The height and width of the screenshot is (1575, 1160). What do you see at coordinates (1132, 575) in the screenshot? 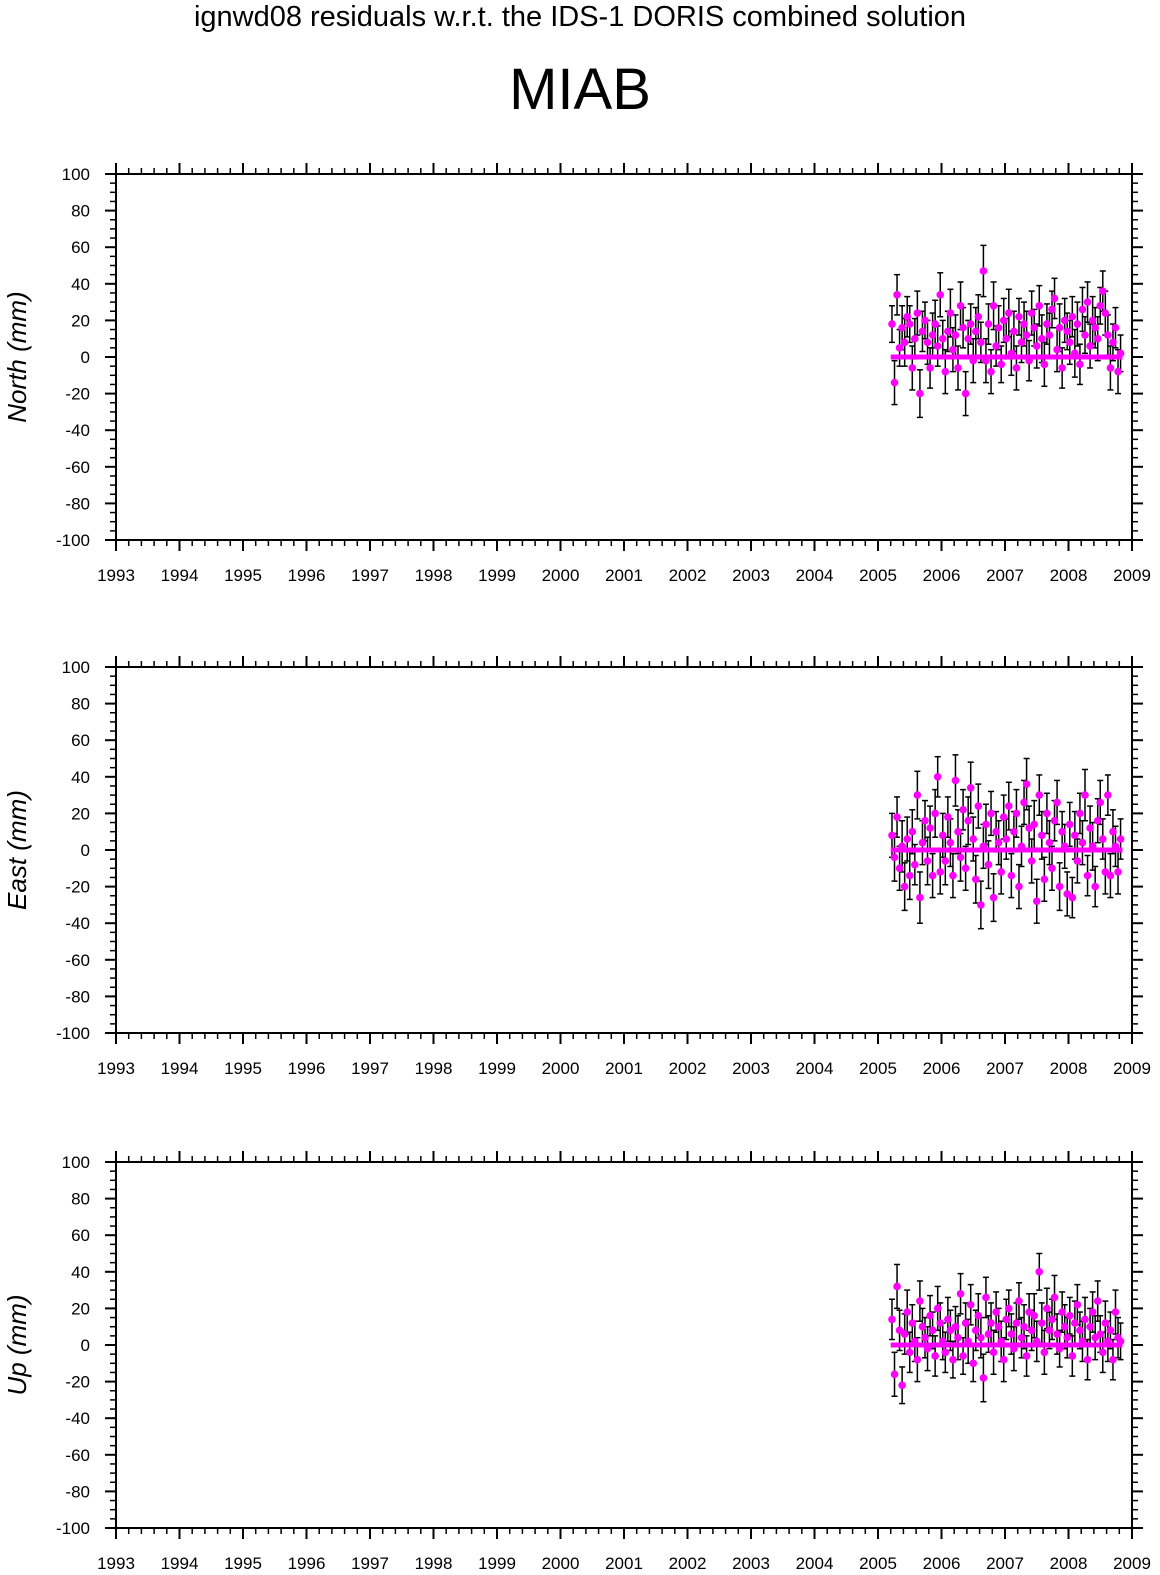
I see `x-tick-label: 2009` at bounding box center [1132, 575].